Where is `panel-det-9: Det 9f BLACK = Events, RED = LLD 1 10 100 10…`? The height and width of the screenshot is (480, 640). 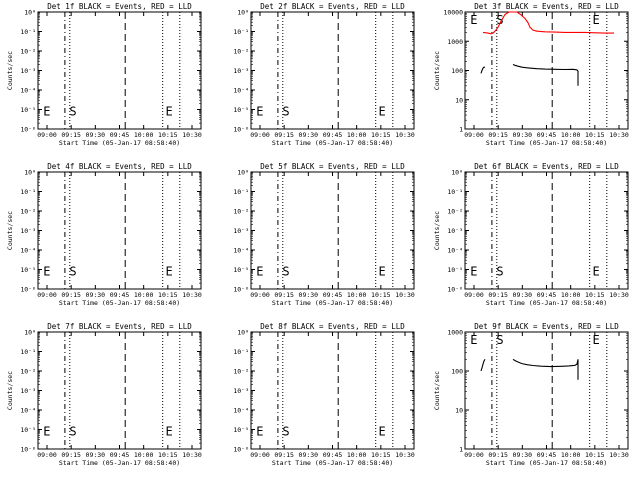
panel-det-9: Det 9f BLACK = Events, RED = LLD 1 10 100 10… is located at coordinates (531, 394).